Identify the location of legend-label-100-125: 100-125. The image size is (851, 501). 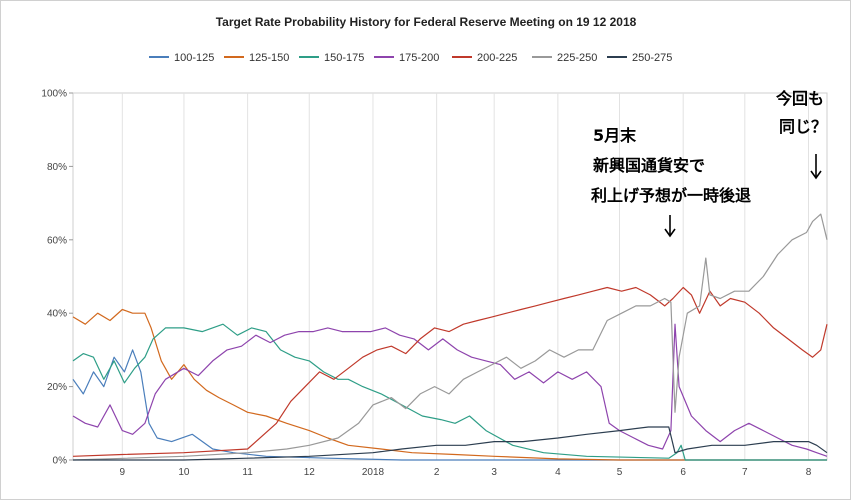
(194, 58).